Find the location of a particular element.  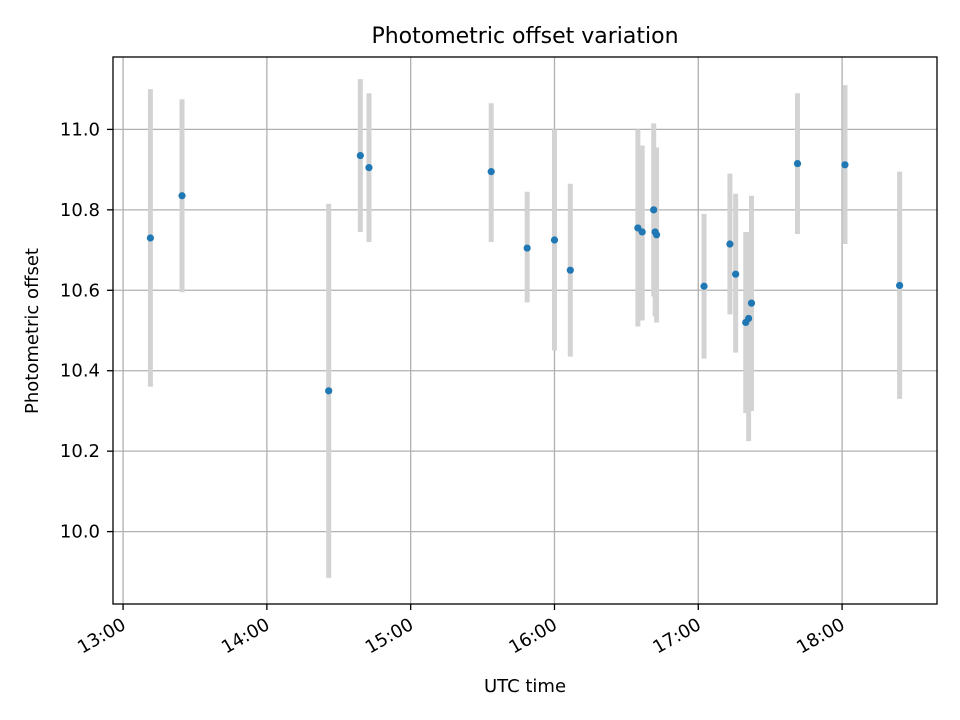

y-tick-label: 10.4 is located at coordinates (80, 371).